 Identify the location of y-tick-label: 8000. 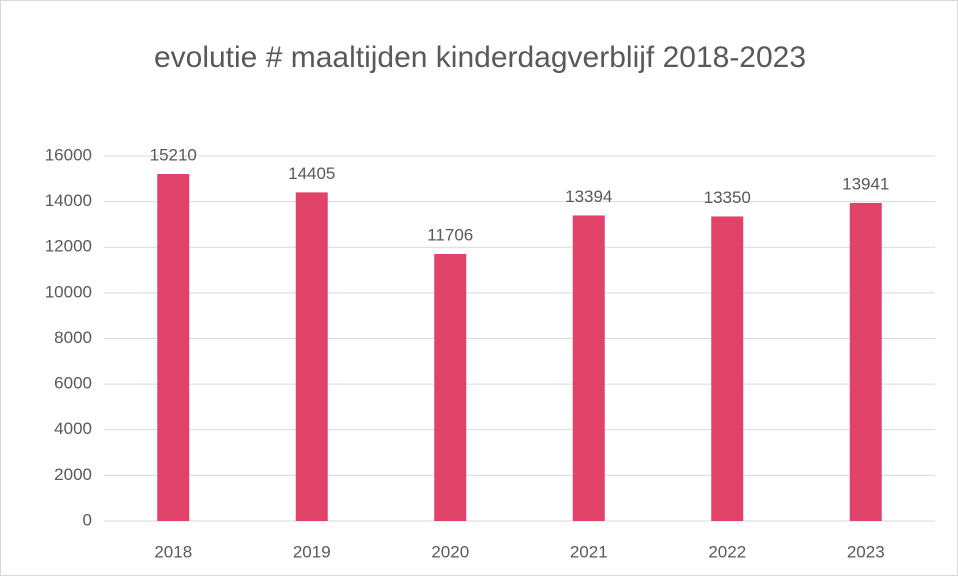
(73, 337).